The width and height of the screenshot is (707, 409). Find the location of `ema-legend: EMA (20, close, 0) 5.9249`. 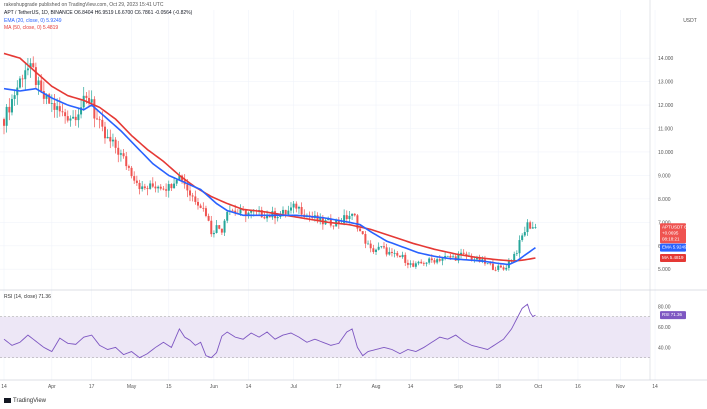

ema-legend: EMA (20, close, 0) 5.9249 is located at coordinates (33, 21).